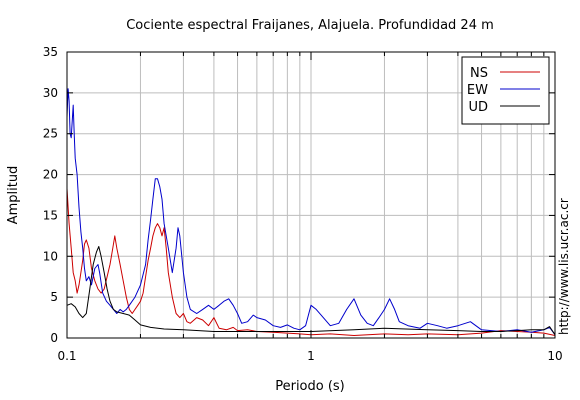 The height and width of the screenshot is (400, 580). I want to click on y-tick-label: 25, so click(50, 134).